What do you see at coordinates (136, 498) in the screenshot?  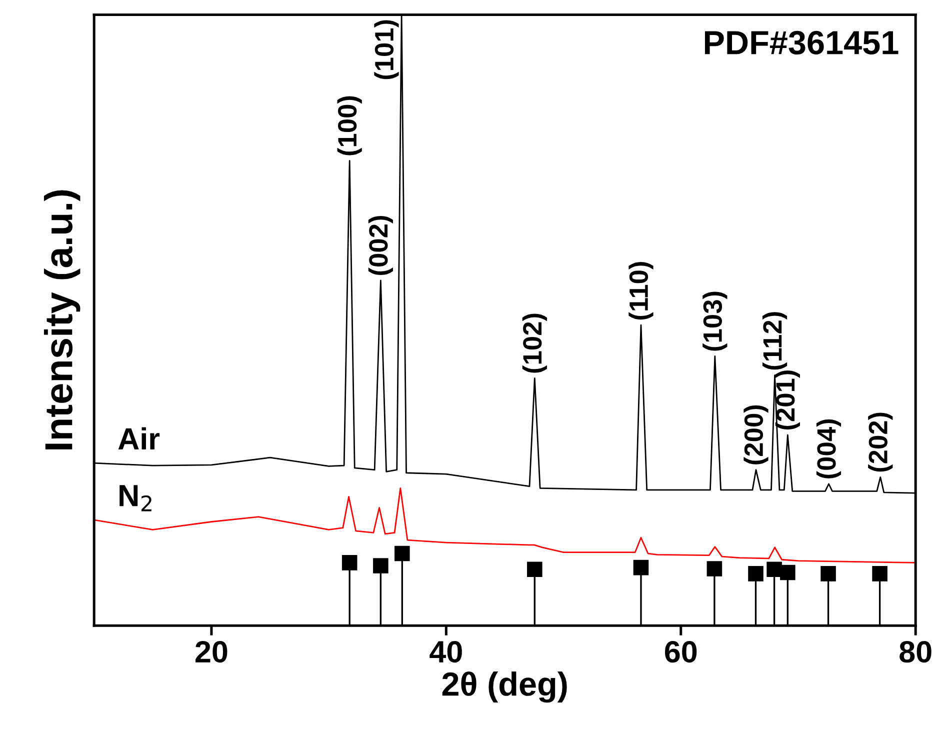 I see `series-label: N$_{2}$` at bounding box center [136, 498].